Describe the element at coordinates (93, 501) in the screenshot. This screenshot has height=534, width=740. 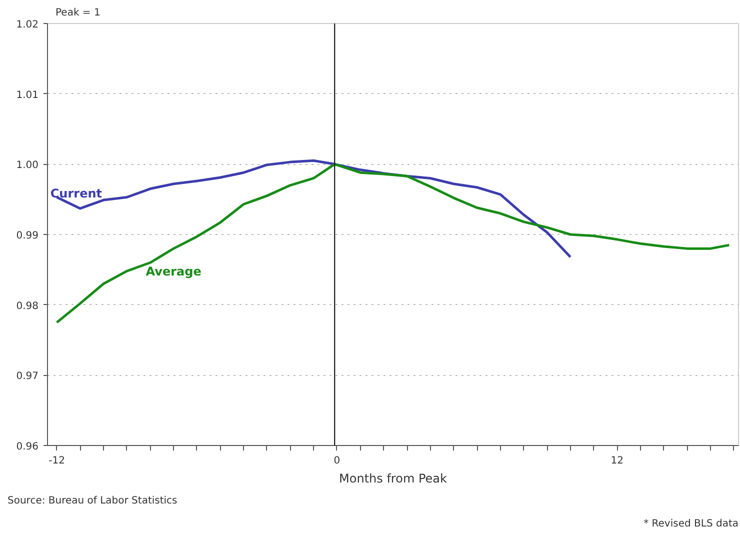
I see `source-note: Source: Bureau of Labor Statistics` at that location.